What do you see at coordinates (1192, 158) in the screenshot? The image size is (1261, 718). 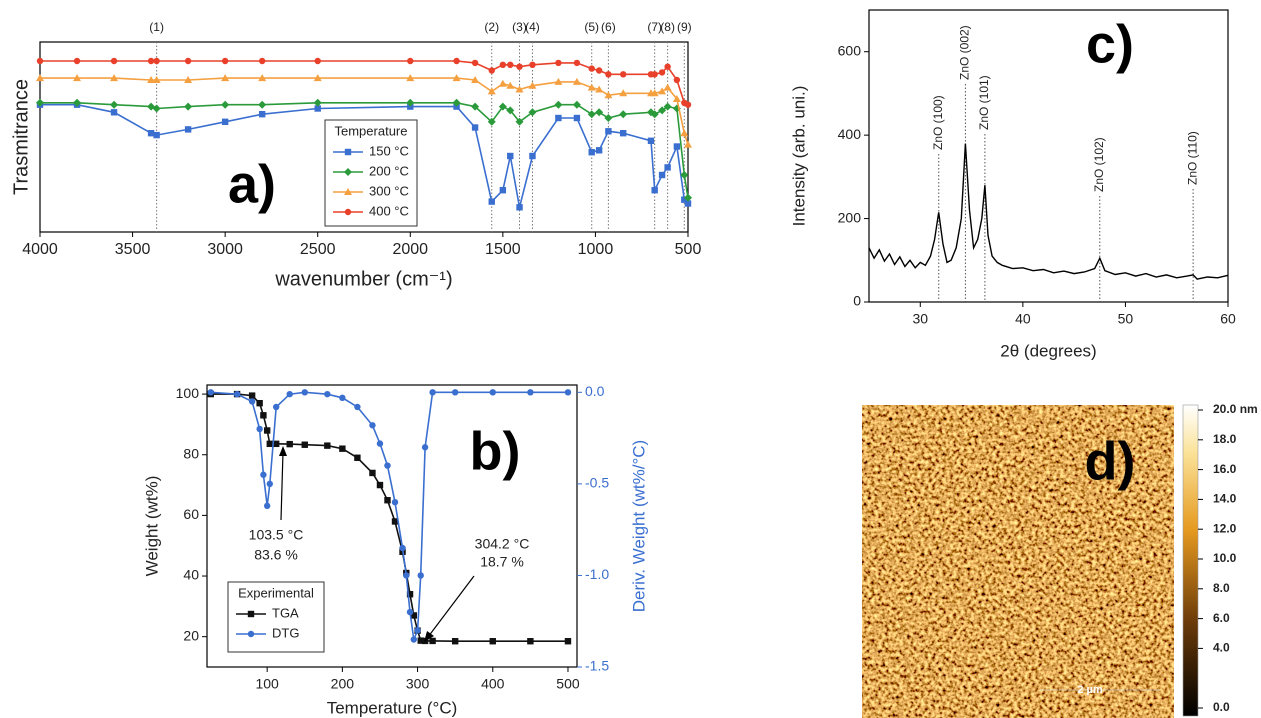 I see `peak-label: ZnO (110)` at bounding box center [1192, 158].